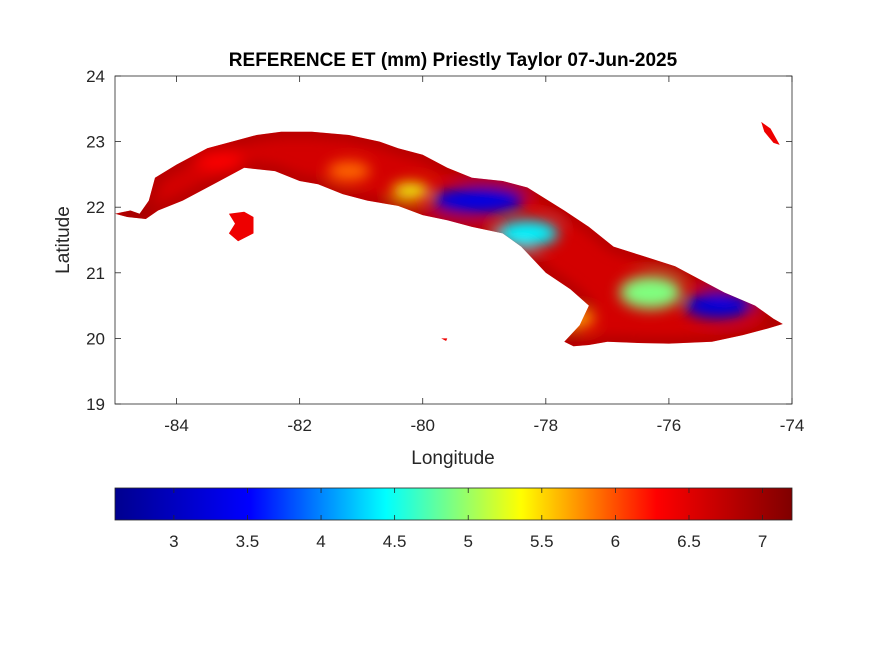 The image size is (875, 661). I want to click on colorbar-tick-label: 6.5, so click(689, 541).